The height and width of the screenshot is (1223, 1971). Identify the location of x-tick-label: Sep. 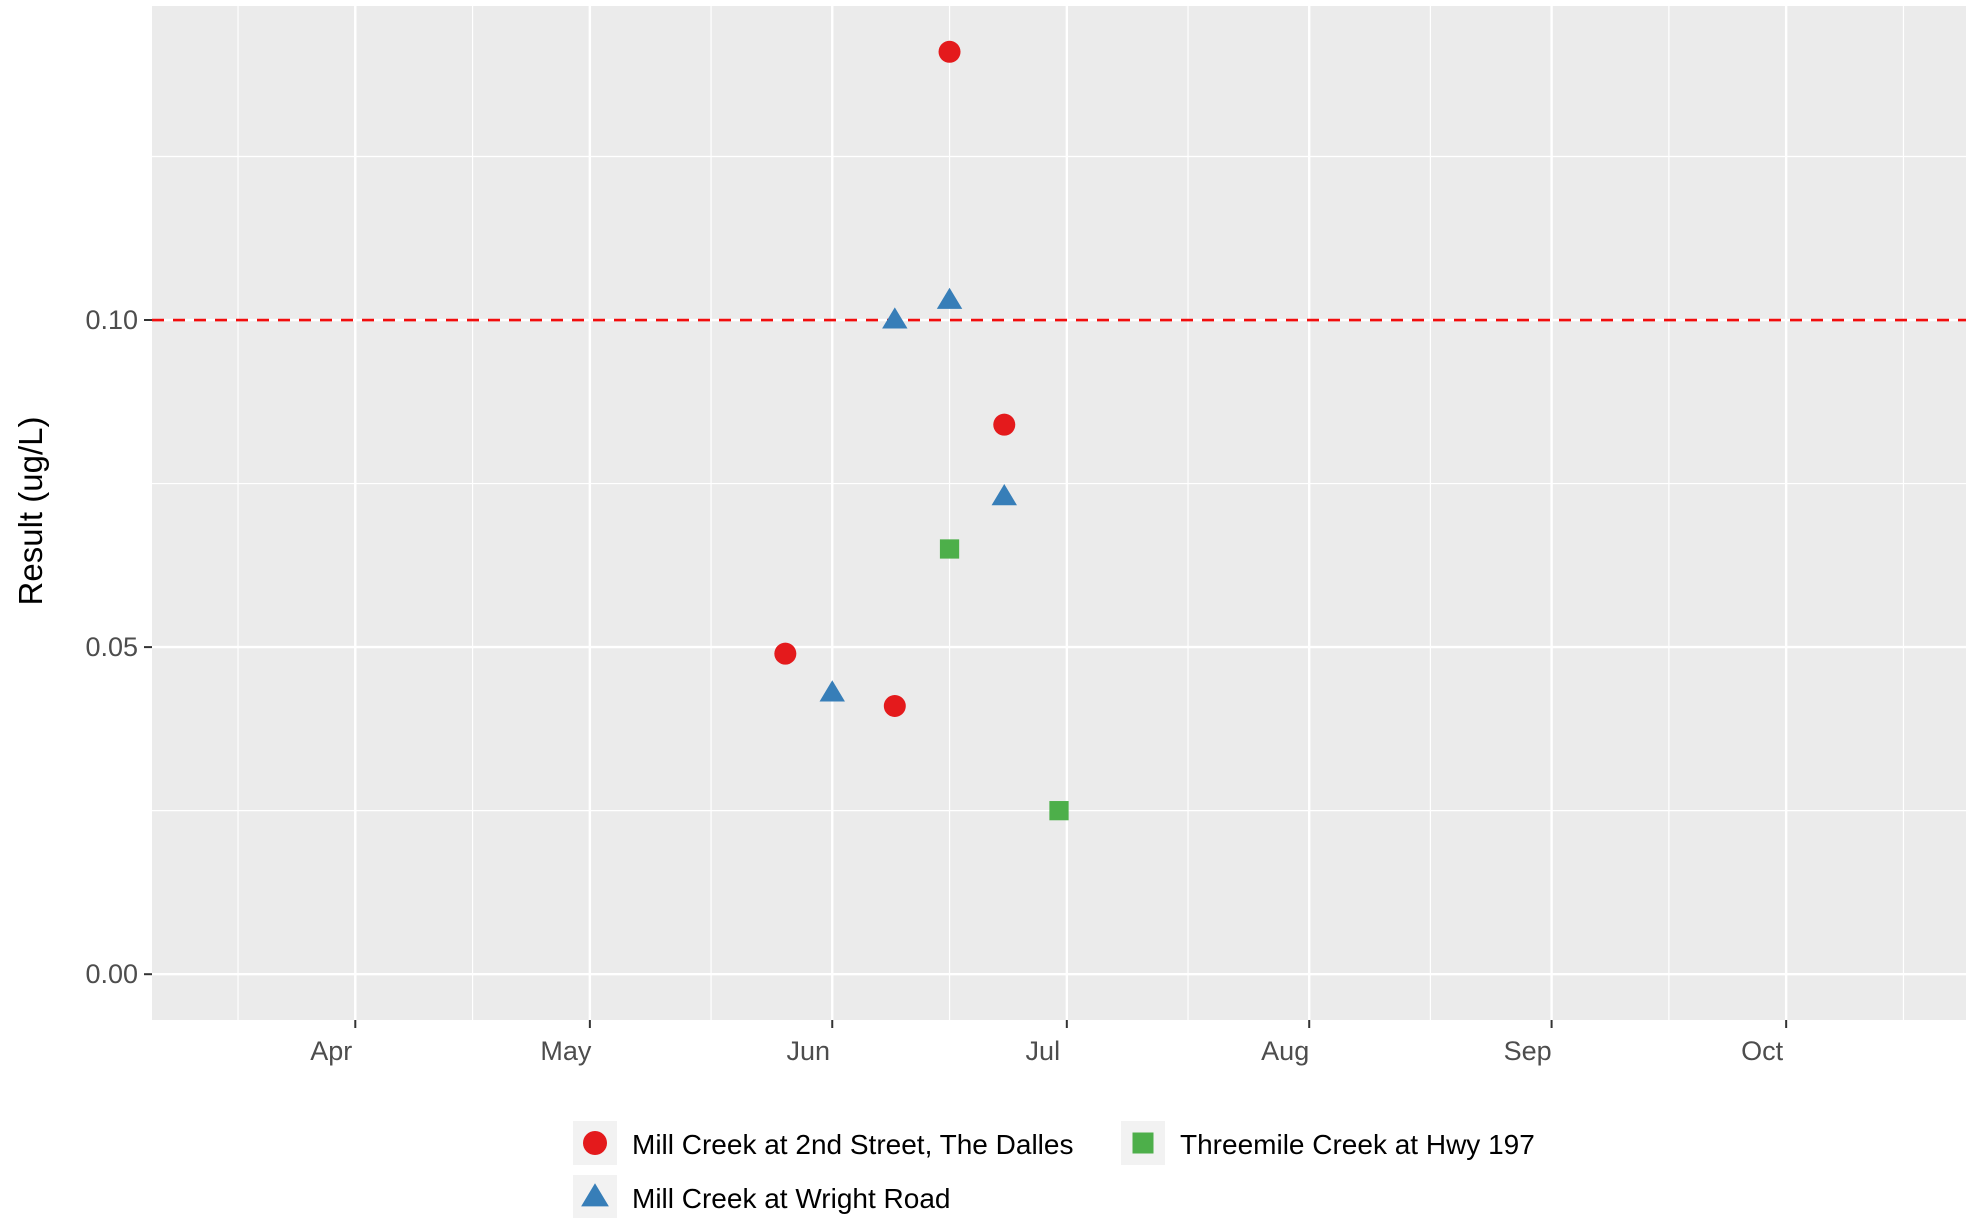
(1528, 1051).